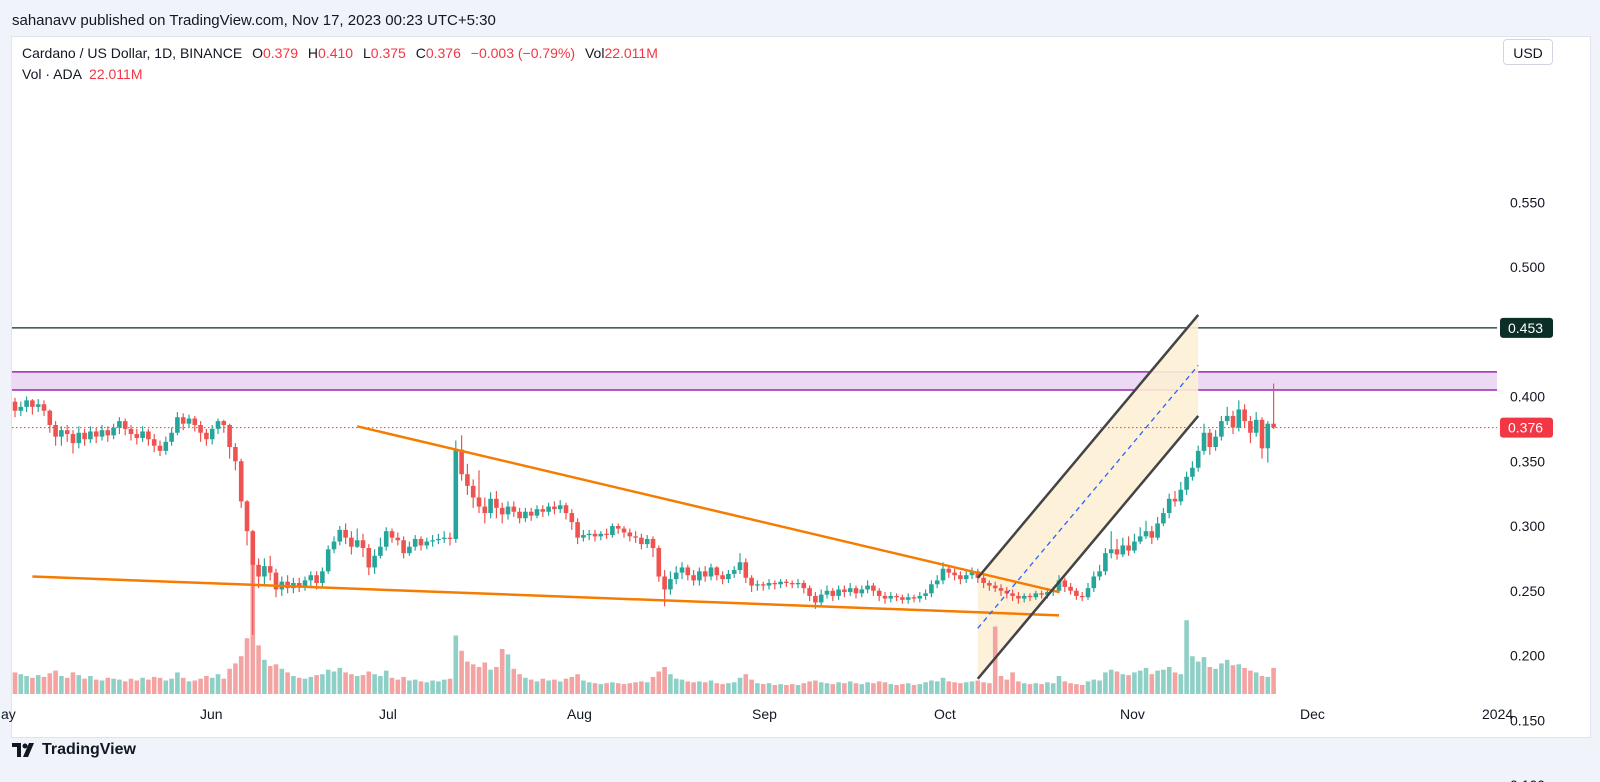 The height and width of the screenshot is (782, 1600). I want to click on tradingview-brand: TradingView, so click(74, 750).